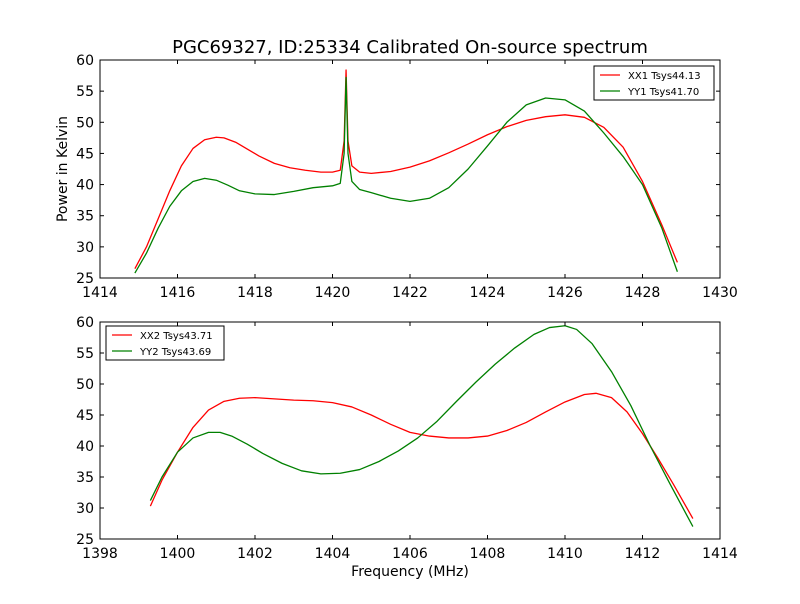 The image size is (800, 604). I want to click on x-tick-label: 1398, so click(100, 554).